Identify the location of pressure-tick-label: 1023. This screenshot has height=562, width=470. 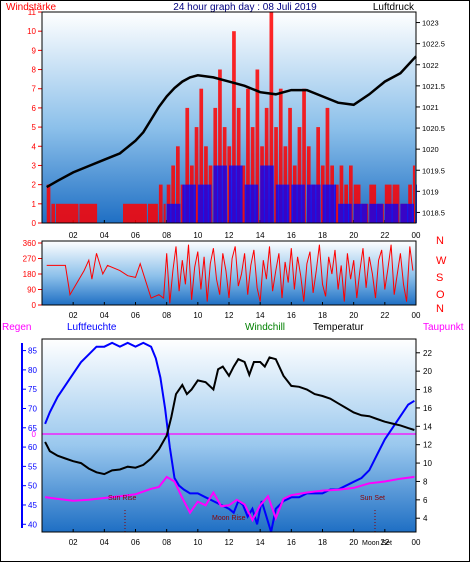
(430, 23).